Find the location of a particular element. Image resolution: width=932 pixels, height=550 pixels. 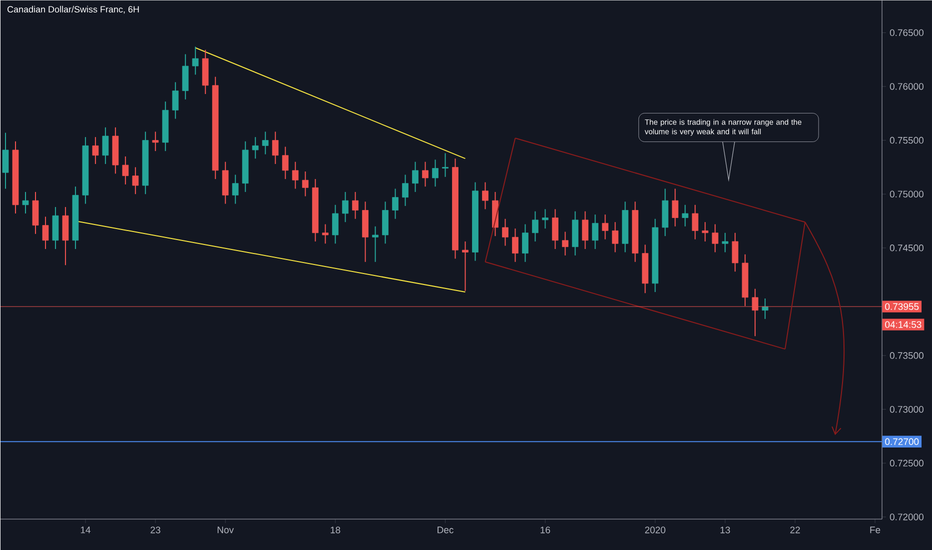

y-tick-label: 0.73000 is located at coordinates (907, 409).